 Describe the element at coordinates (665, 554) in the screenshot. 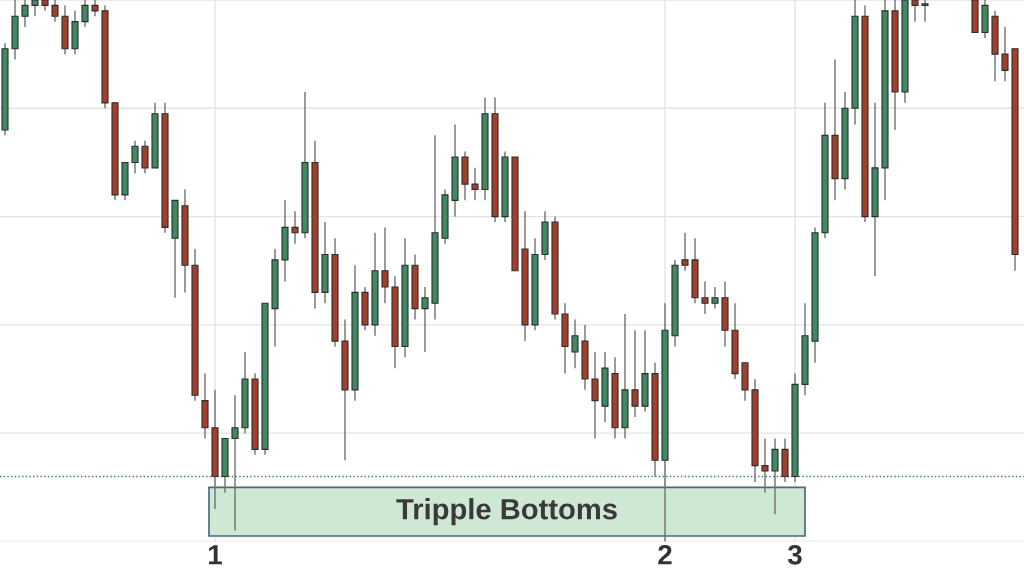

I see `x-tick-label: 2` at that location.